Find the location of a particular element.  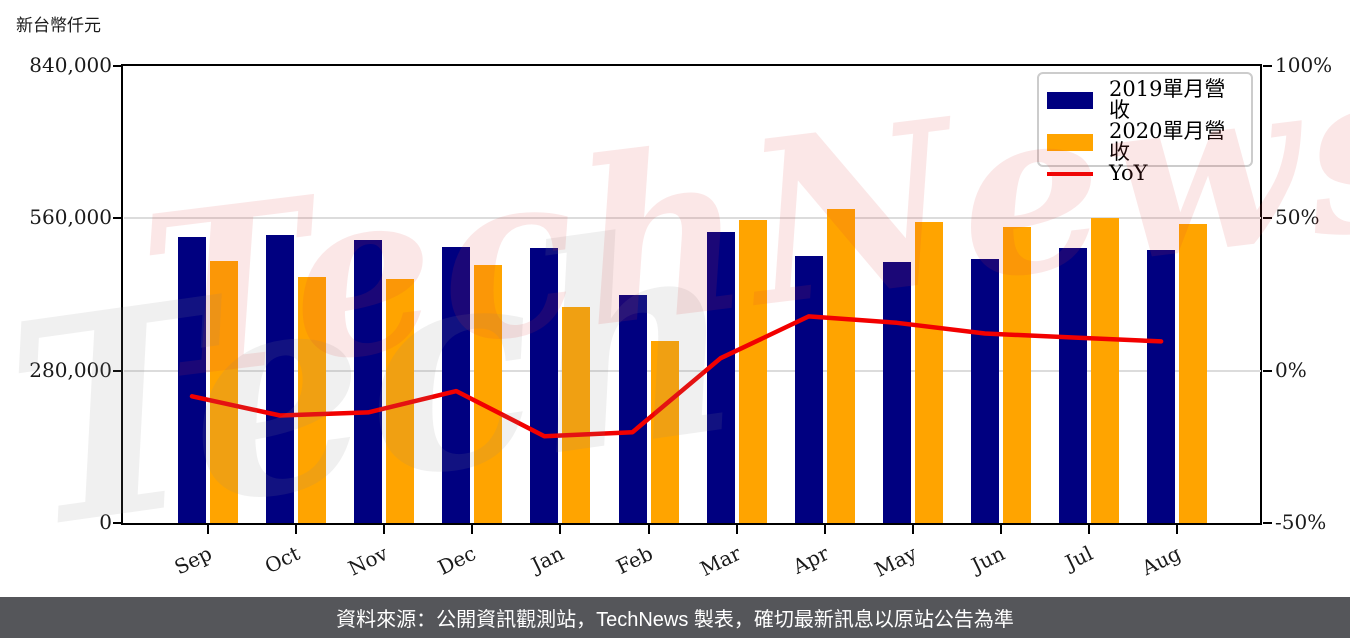

bar-2020-nov is located at coordinates (400, 400).